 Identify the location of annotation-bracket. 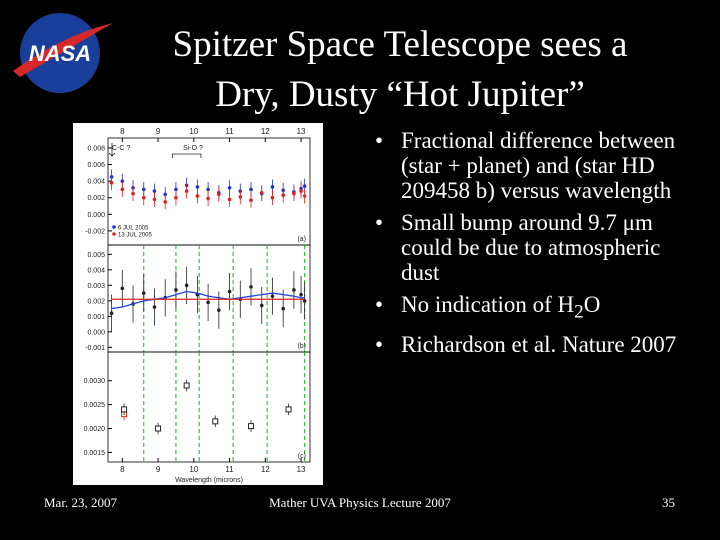
(186, 155).